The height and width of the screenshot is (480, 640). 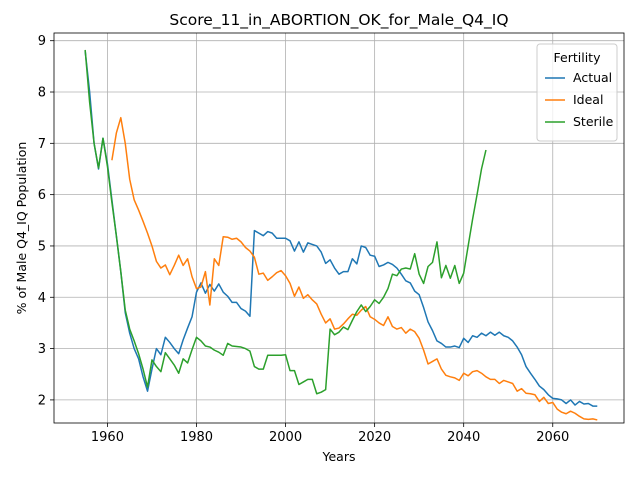 I want to click on chart-title: Score_11_in_ABORTION_OK_for_Male_Q4_IQ, so click(x=338, y=20).